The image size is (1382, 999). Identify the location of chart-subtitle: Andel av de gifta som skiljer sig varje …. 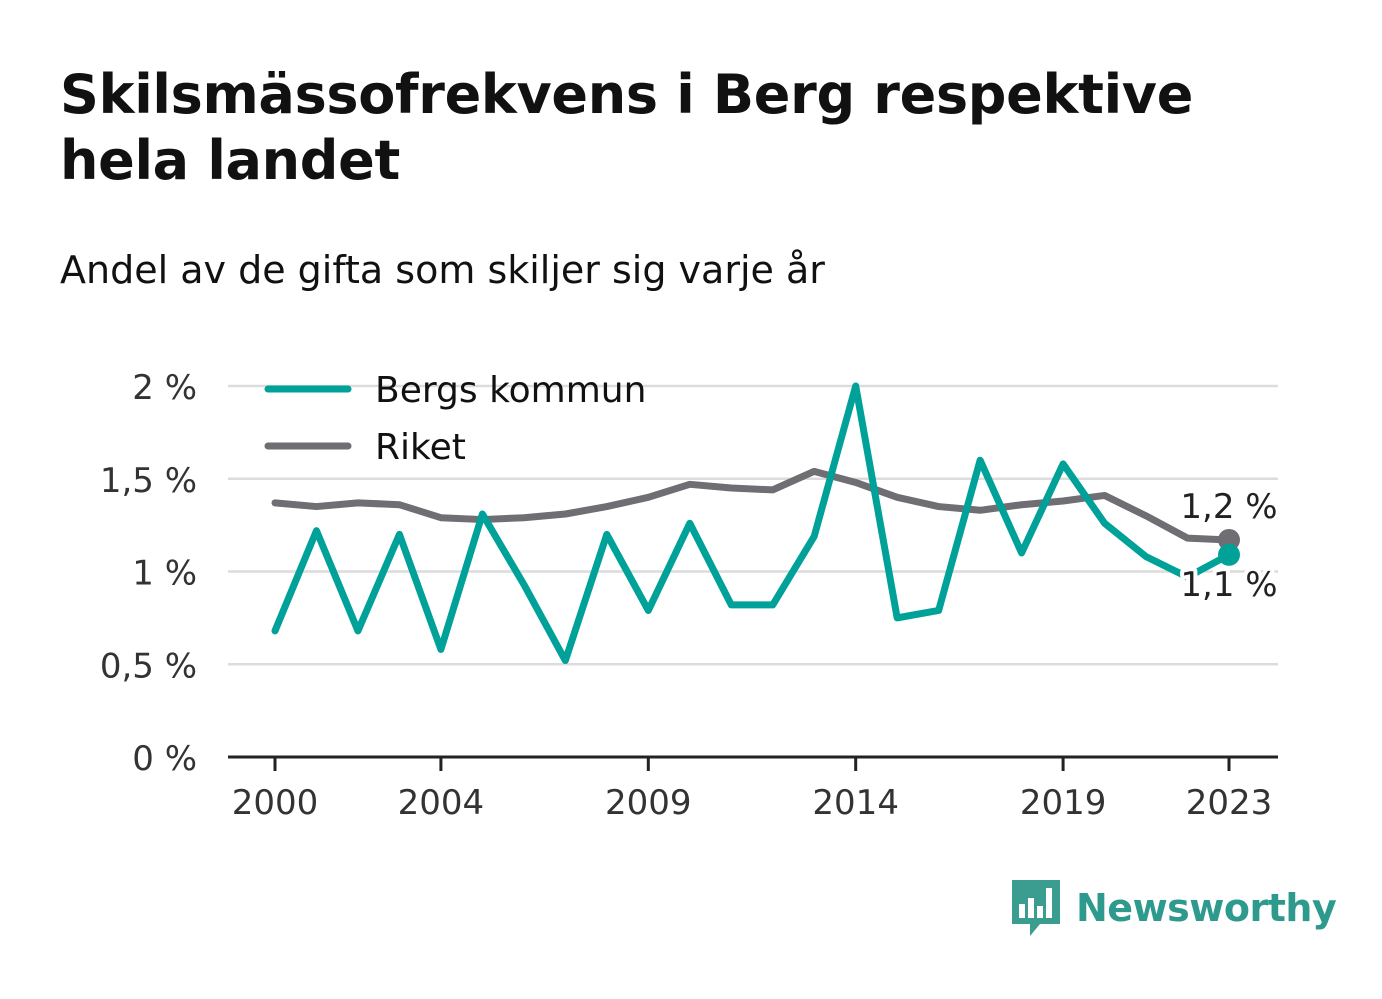
(442, 270).